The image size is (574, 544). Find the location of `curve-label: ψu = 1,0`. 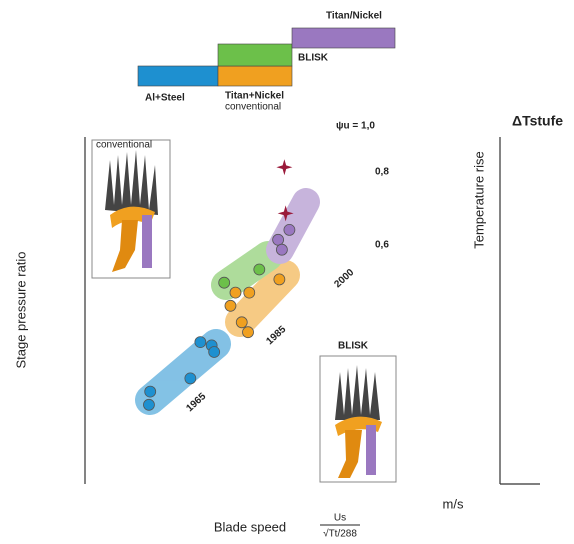

curve-label: ψu = 1,0 is located at coordinates (355, 126).